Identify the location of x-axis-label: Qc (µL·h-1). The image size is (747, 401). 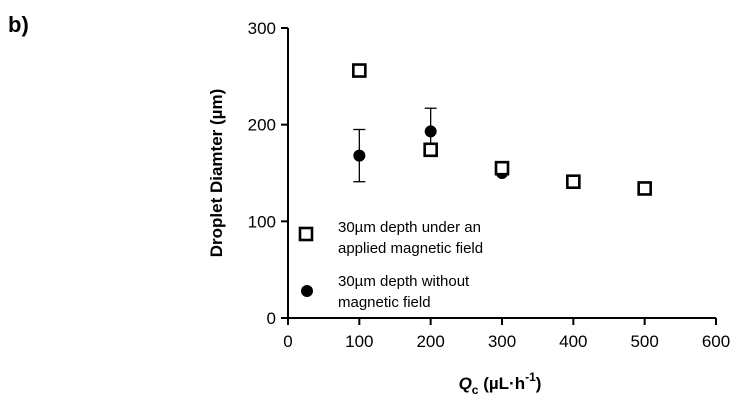
(500, 383).